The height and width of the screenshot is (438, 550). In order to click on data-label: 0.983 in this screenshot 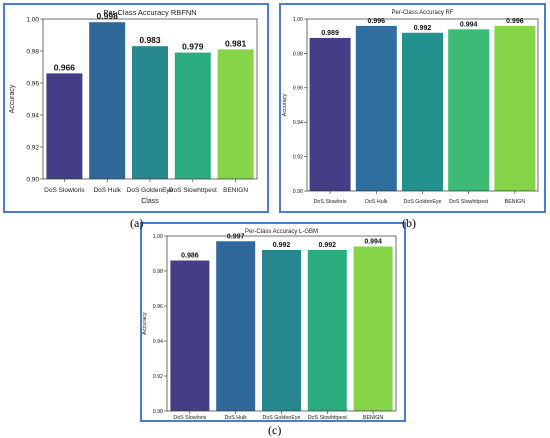, I will do `click(150, 40)`.